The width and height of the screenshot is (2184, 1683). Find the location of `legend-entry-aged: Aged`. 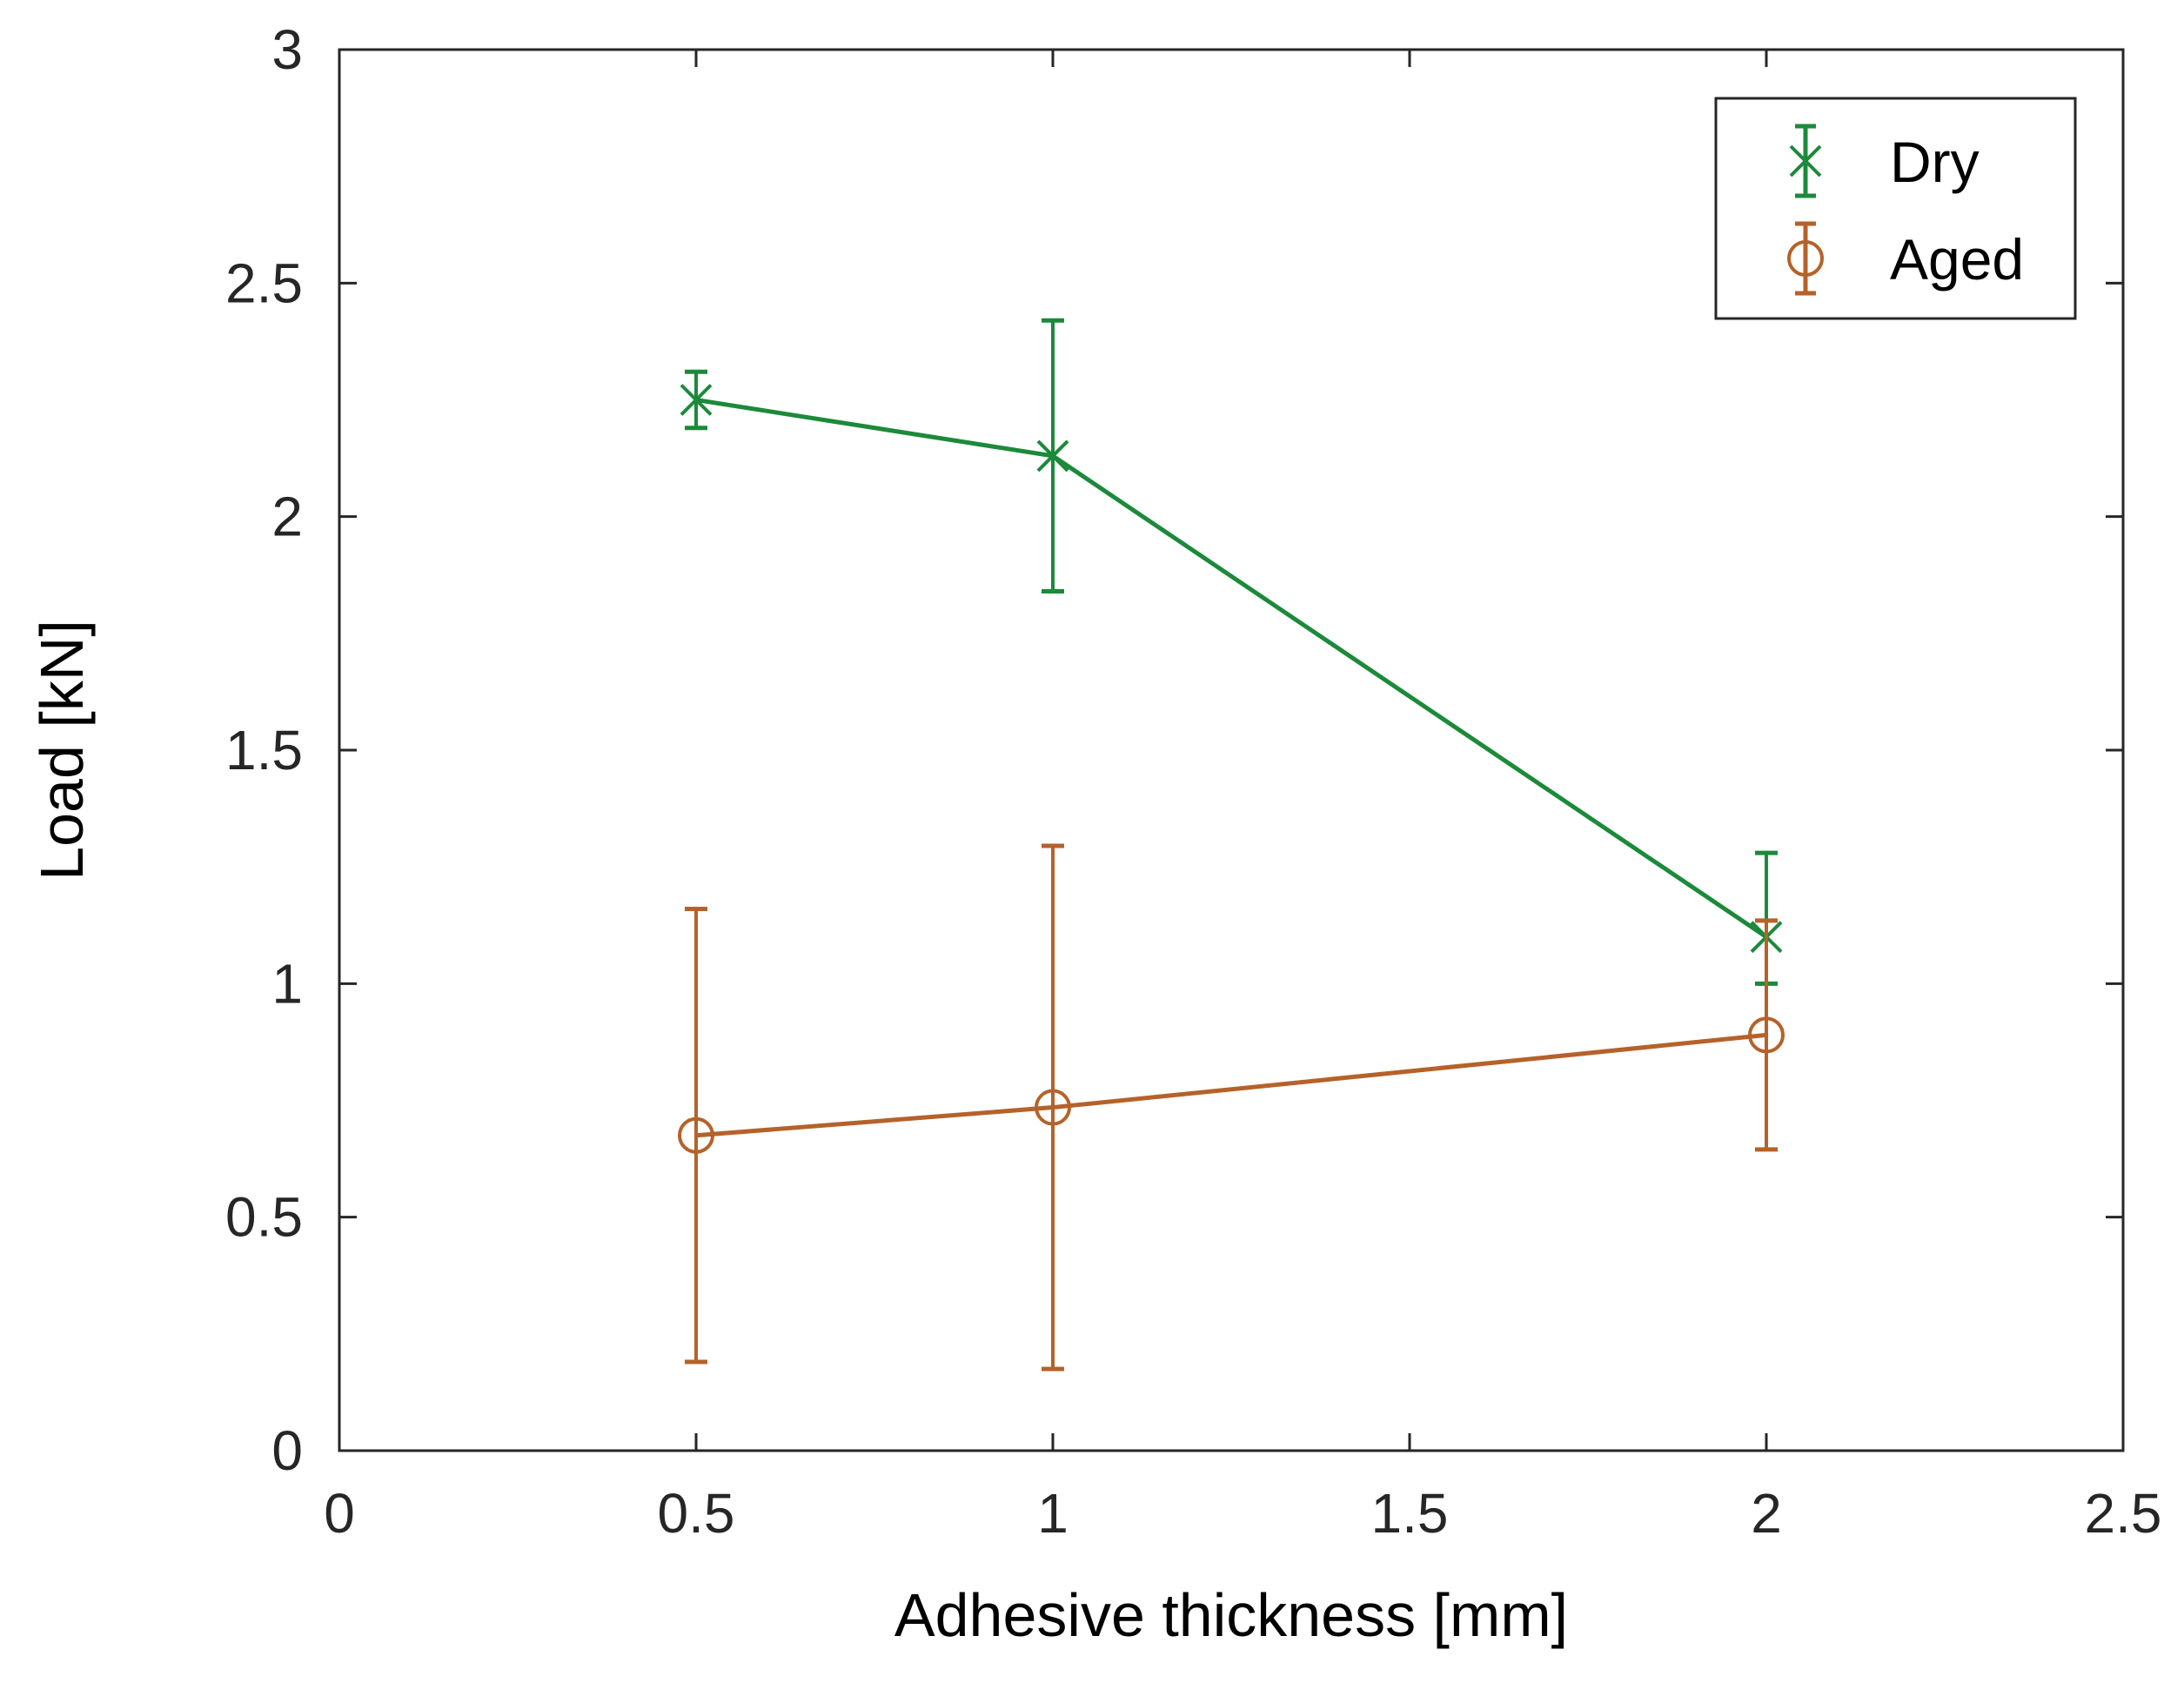

legend-entry-aged: Aged is located at coordinates (1905, 258).